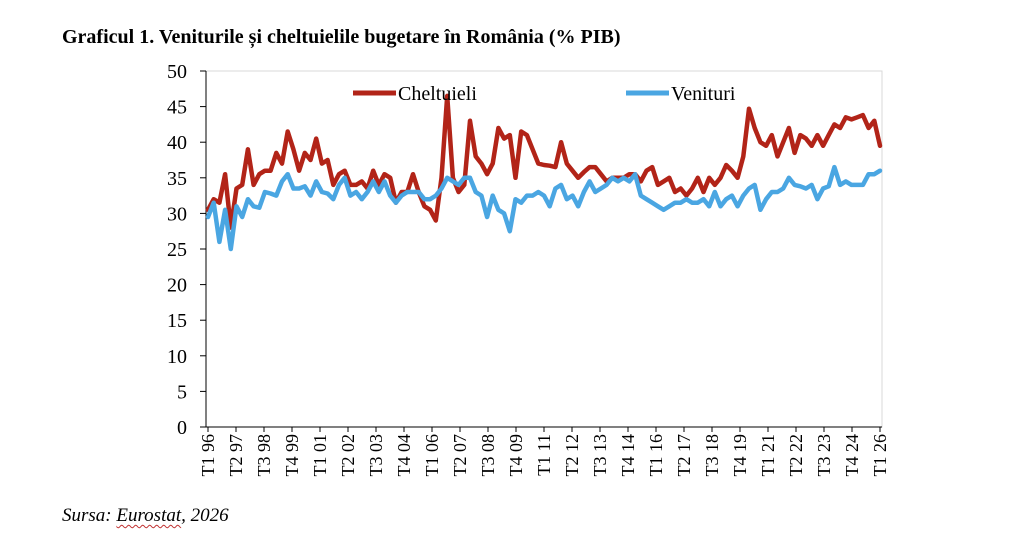  I want to click on y-tick-label: 5, so click(182, 392).